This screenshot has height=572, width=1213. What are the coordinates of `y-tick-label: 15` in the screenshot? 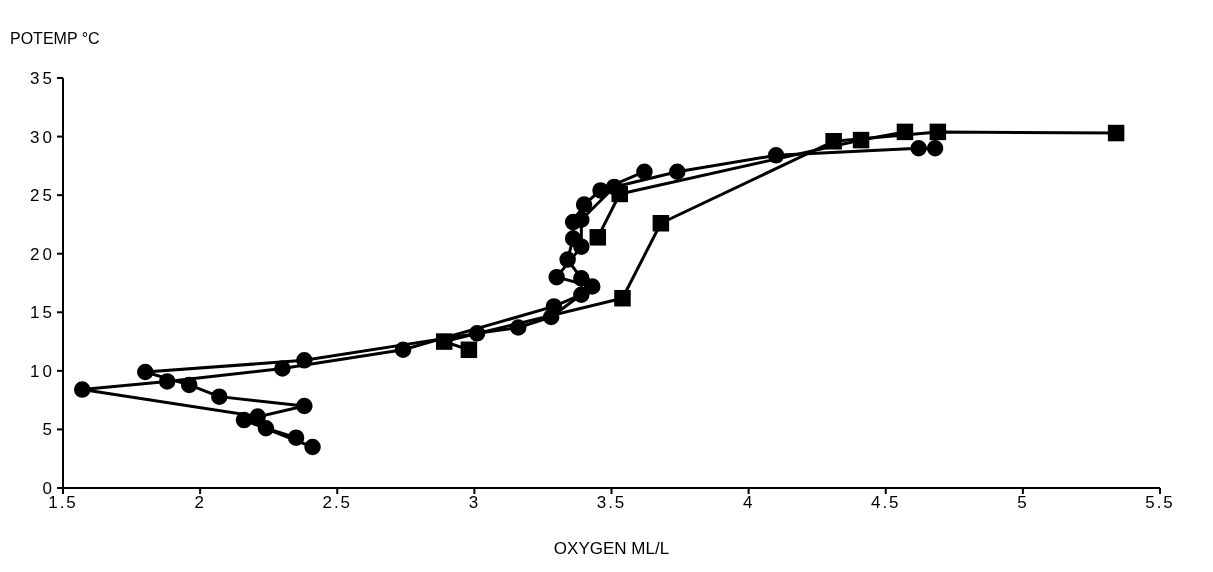 It's located at (42, 313).